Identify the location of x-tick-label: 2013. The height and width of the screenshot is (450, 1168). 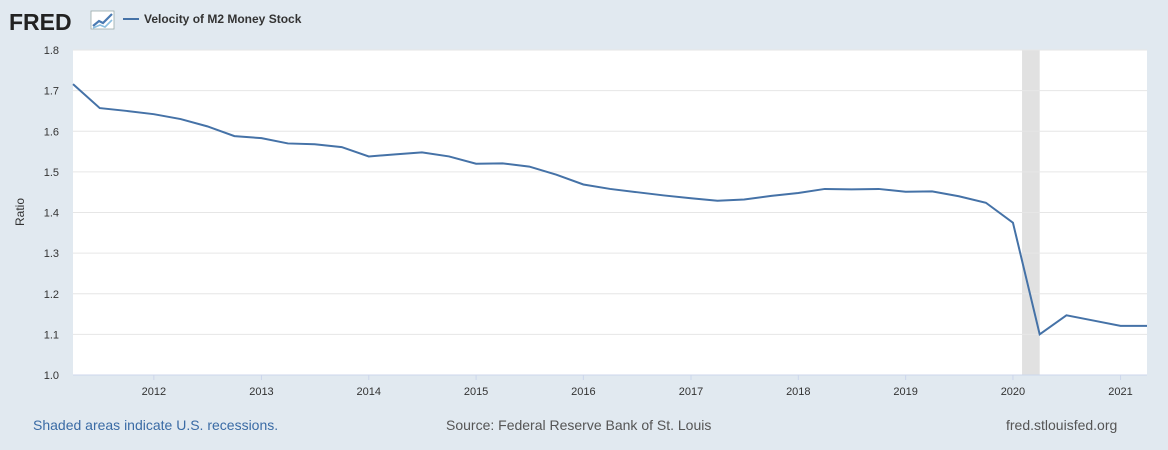
(261, 392).